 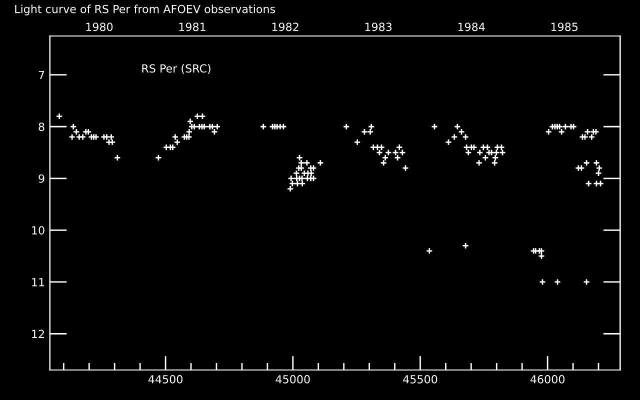 What do you see at coordinates (192, 27) in the screenshot?
I see `x2-tick-label: 1981` at bounding box center [192, 27].